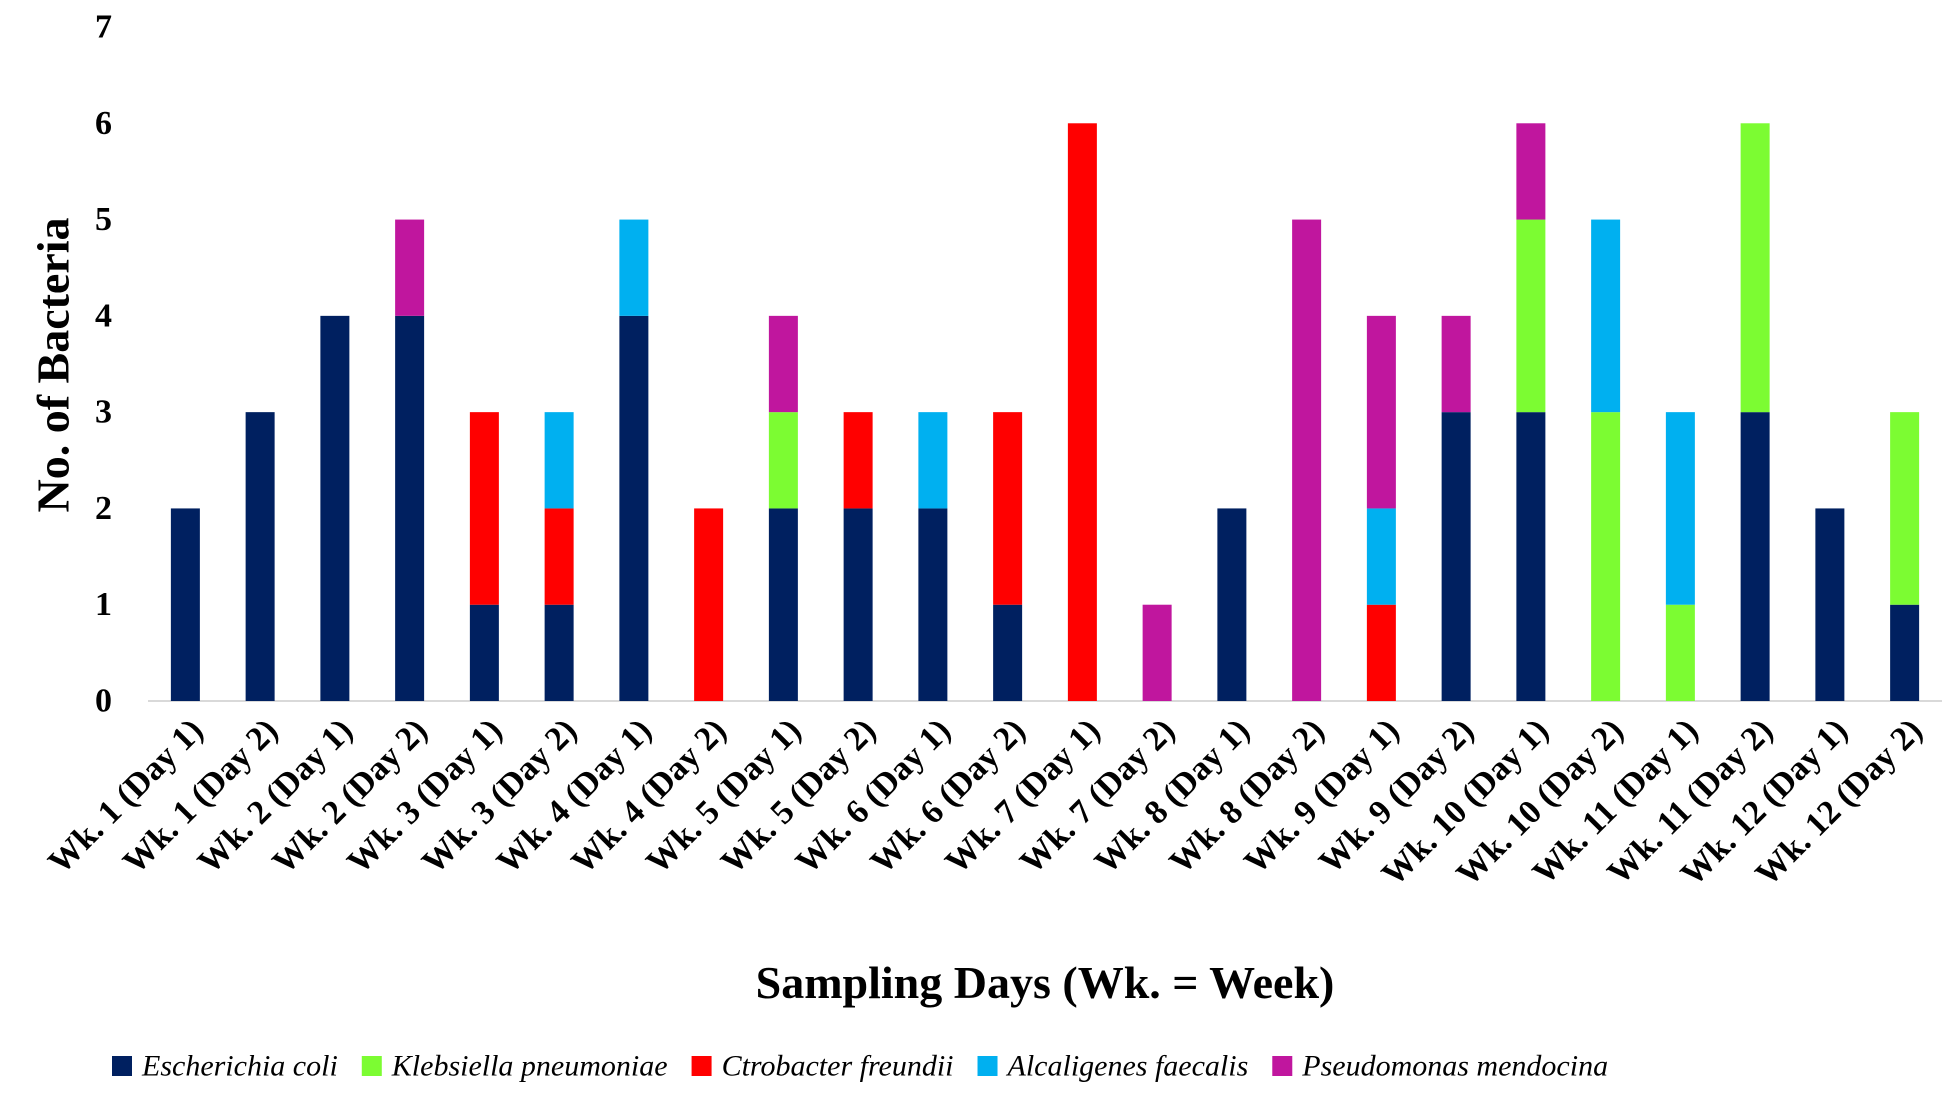 The width and height of the screenshot is (1957, 1104). Describe the element at coordinates (103, 219) in the screenshot. I see `y-tick-label: 5` at that location.